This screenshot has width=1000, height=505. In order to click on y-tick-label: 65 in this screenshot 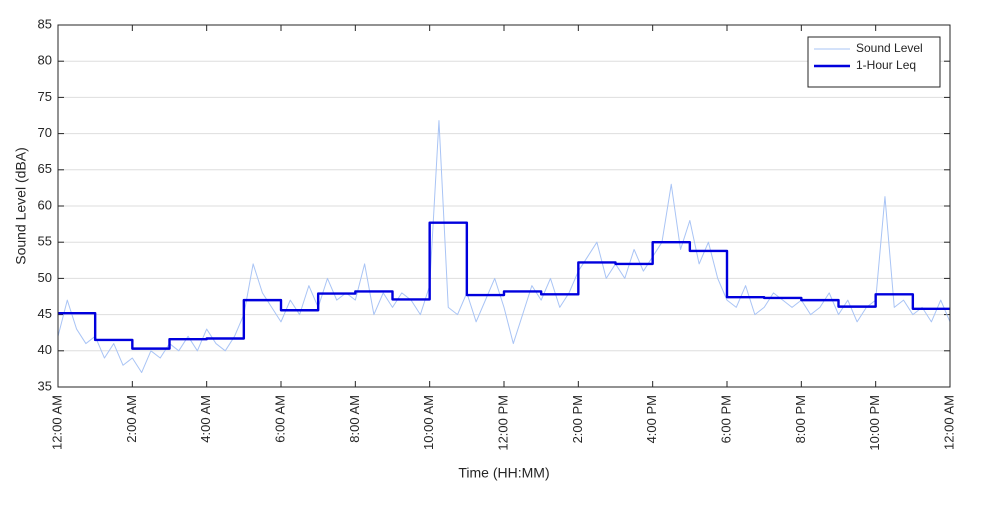, I will do `click(45, 168)`.